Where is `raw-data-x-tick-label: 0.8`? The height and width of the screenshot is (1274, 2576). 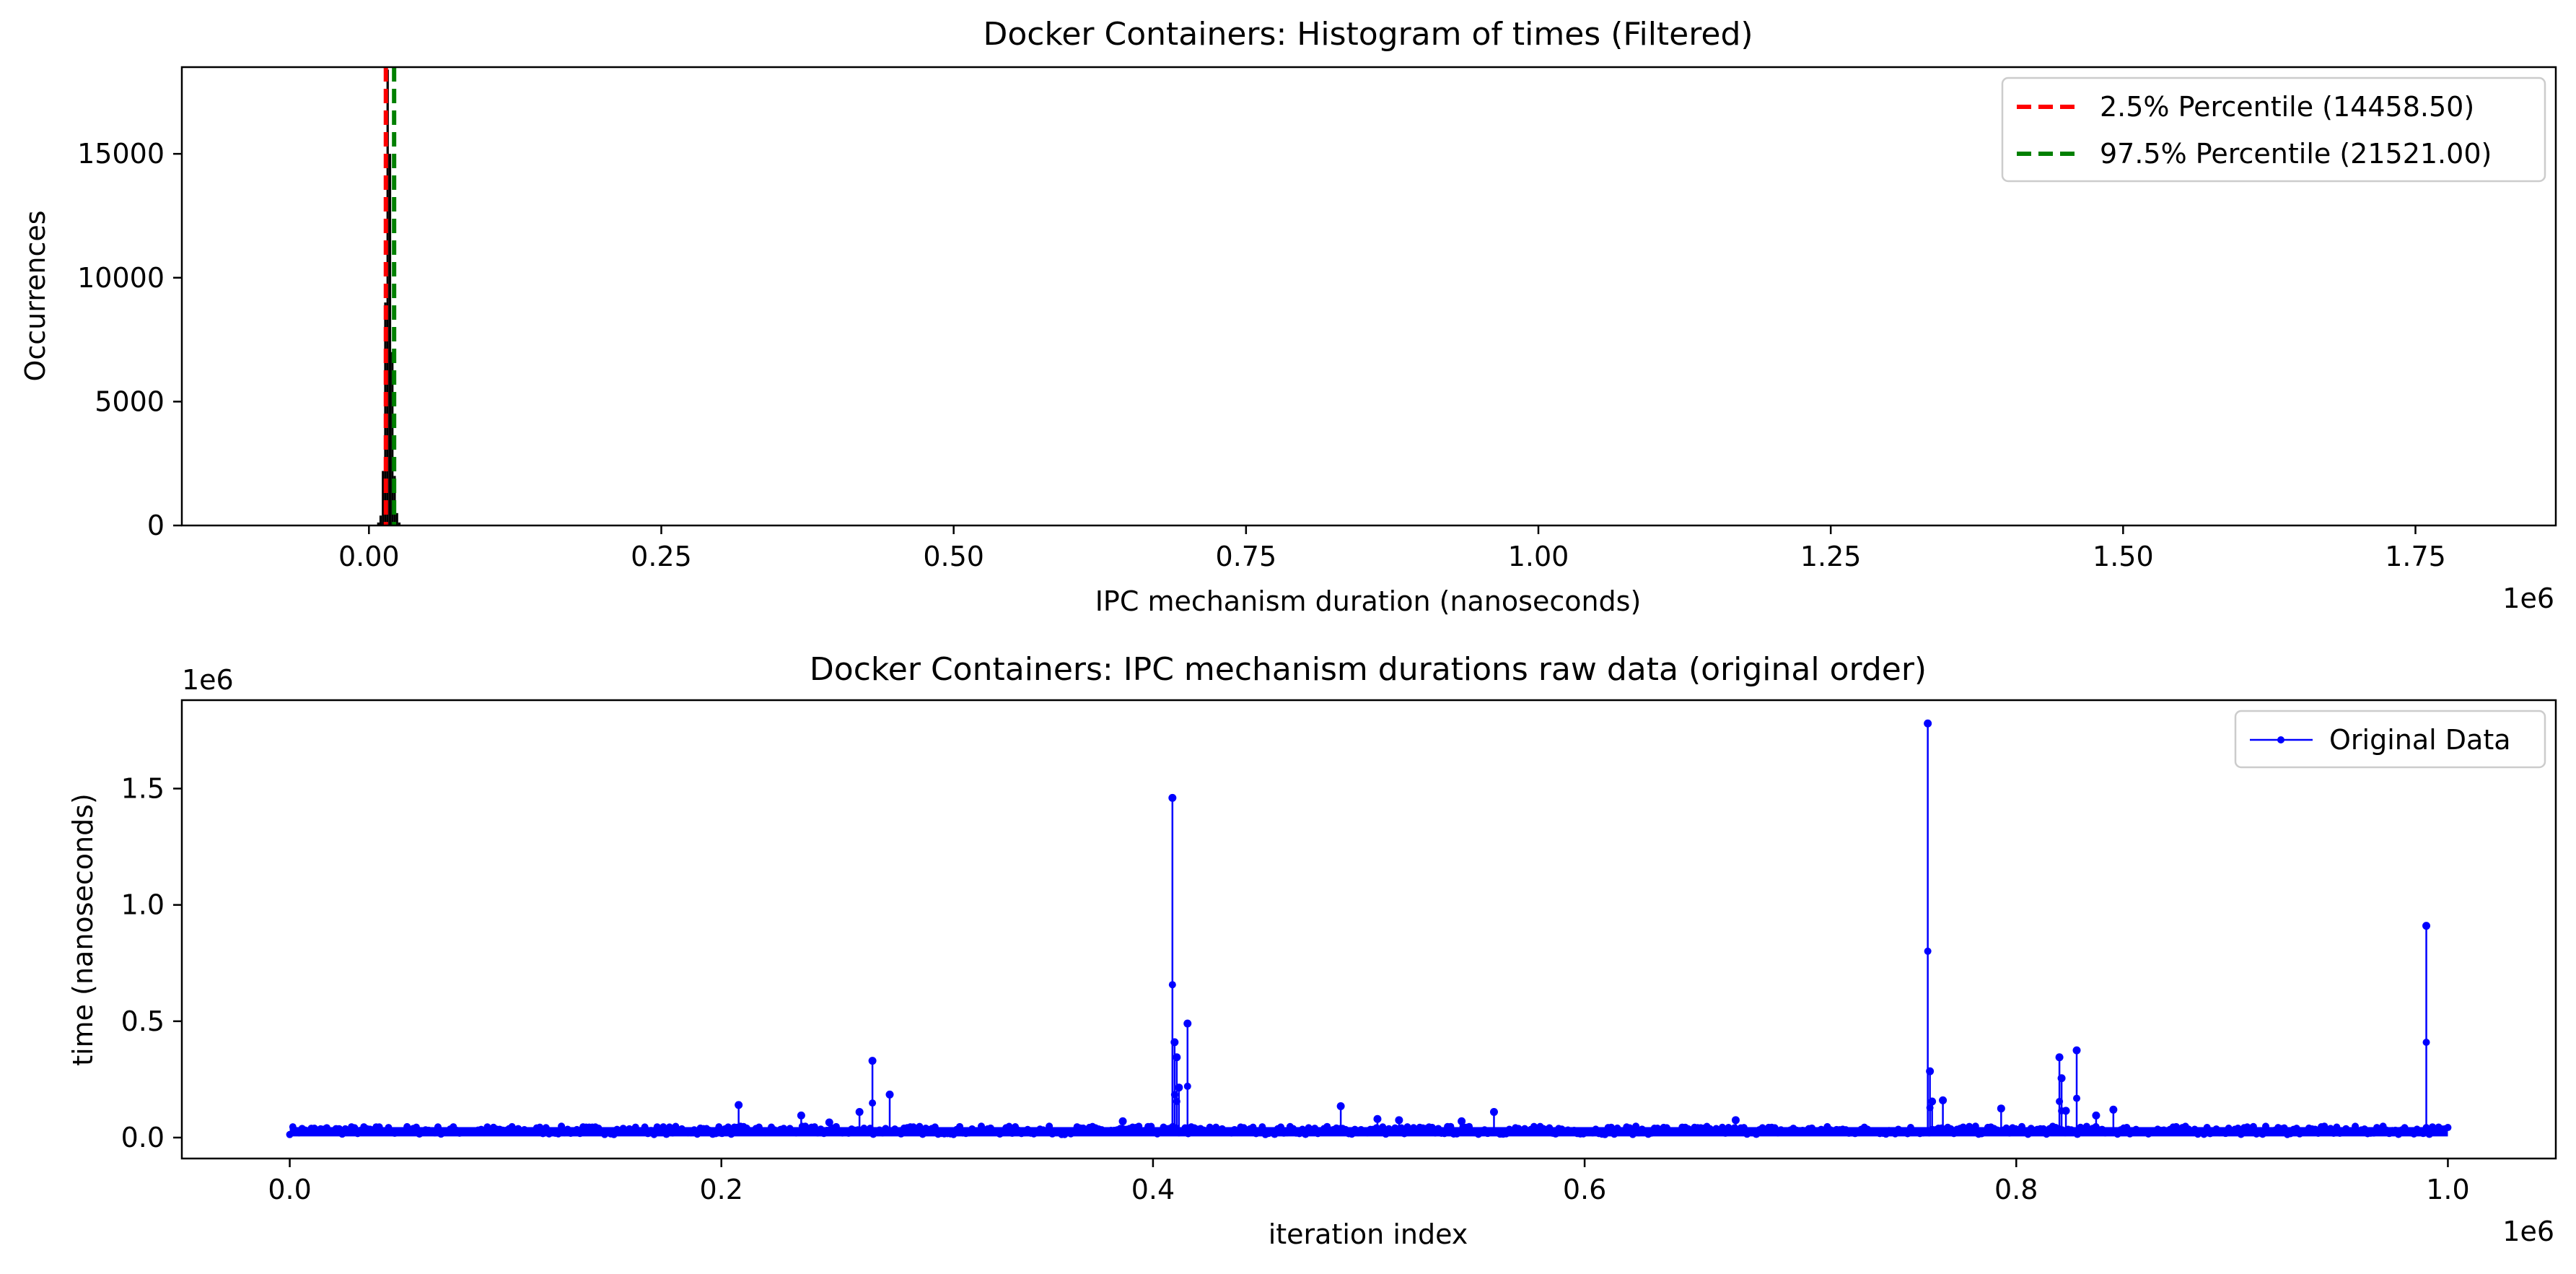 raw-data-x-tick-label: 0.8 is located at coordinates (2016, 1189).